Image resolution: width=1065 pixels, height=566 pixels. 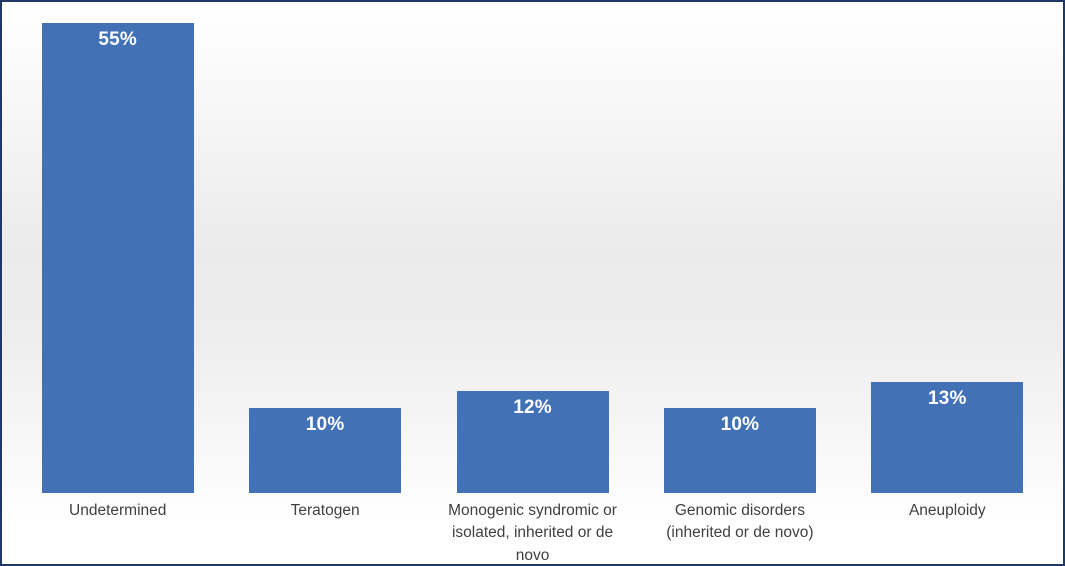 I want to click on bar: 55%, so click(x=117, y=258).